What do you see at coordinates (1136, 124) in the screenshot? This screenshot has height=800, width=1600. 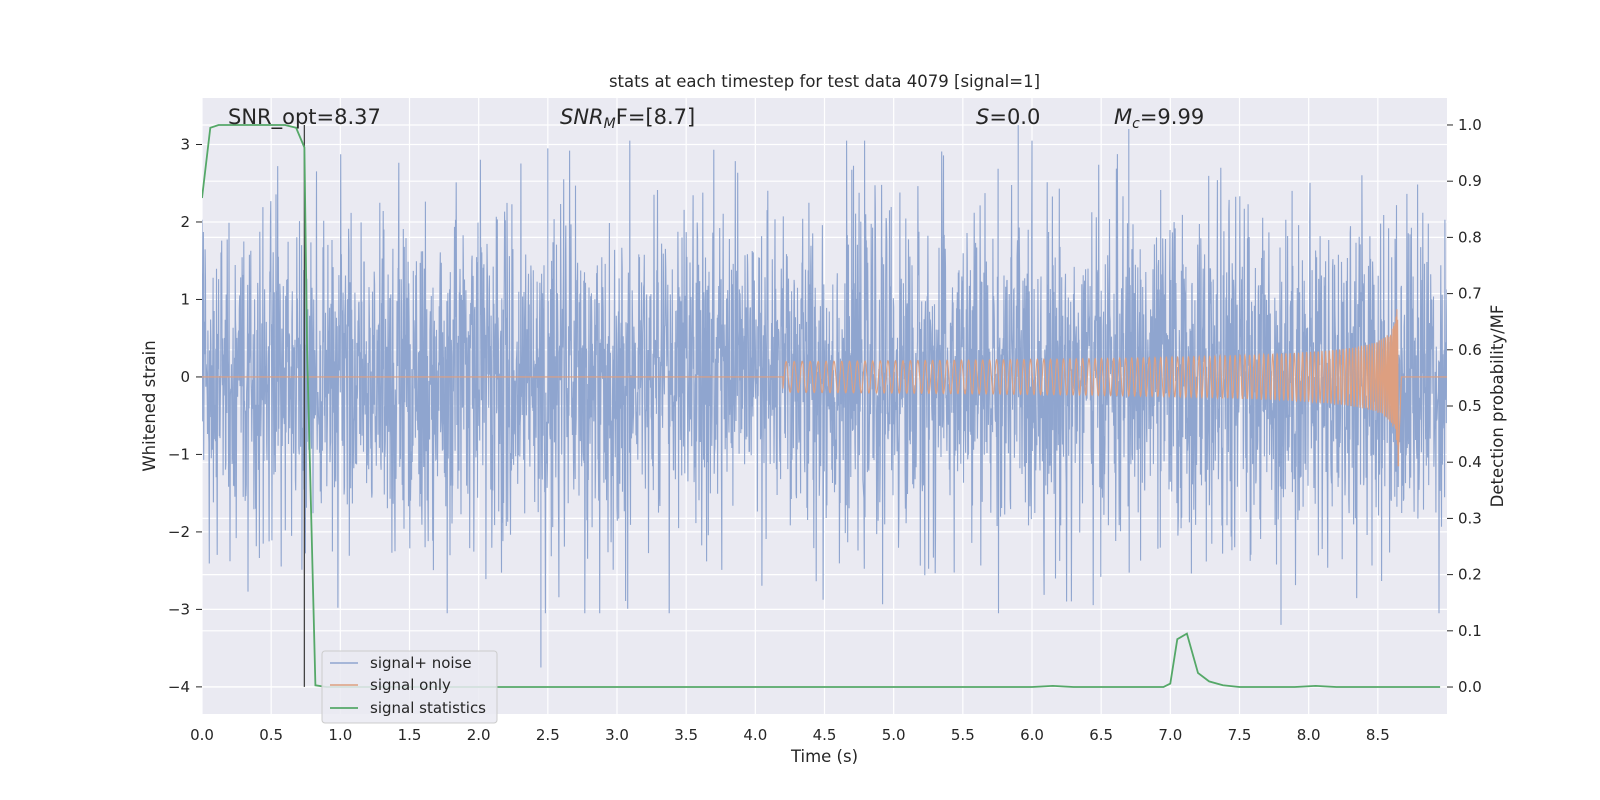 I see `annotation-mc-subscript: c` at bounding box center [1136, 124].